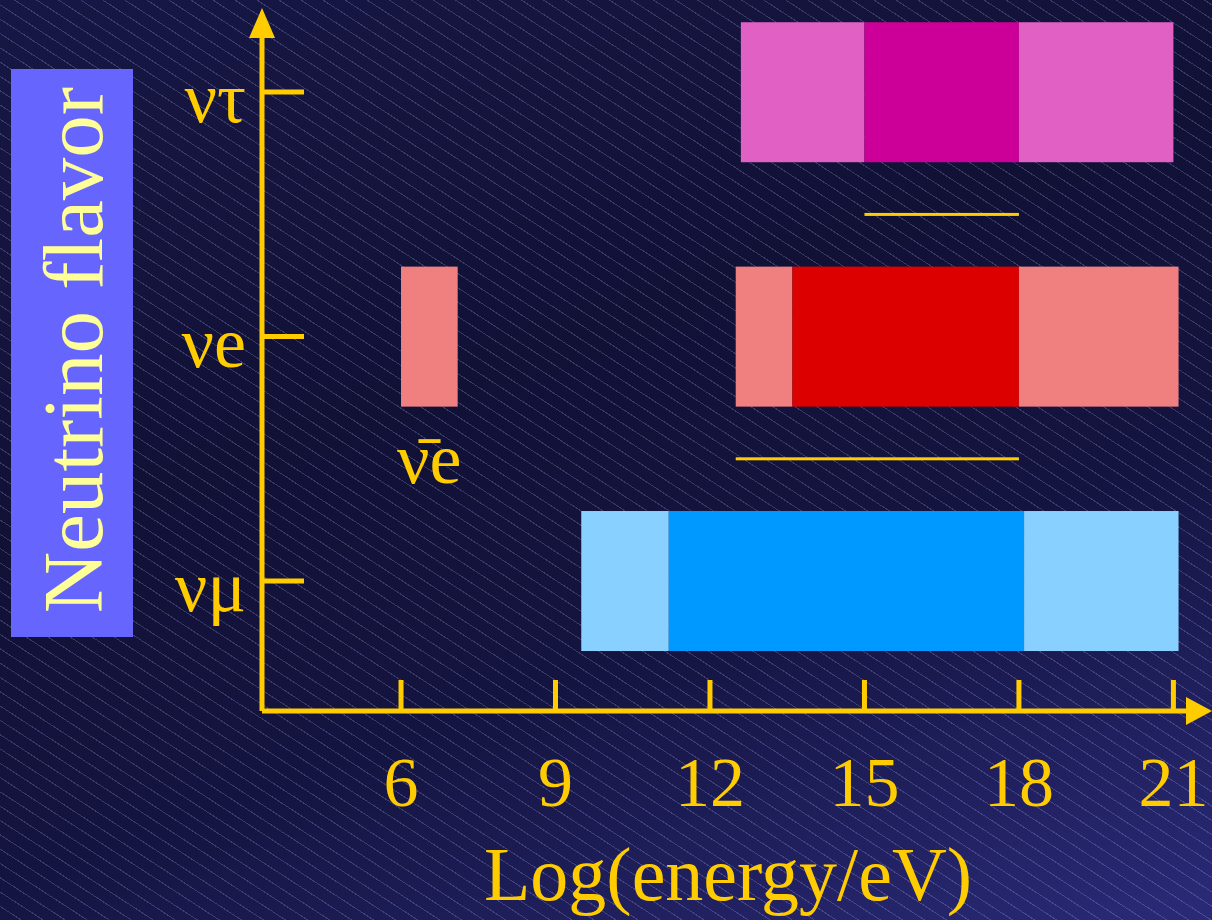 This screenshot has width=1212, height=920. I want to click on y-tick-label: νμ, so click(210, 586).